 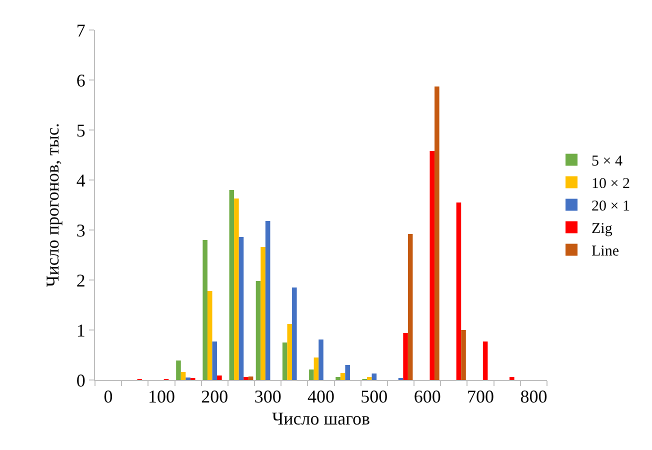 I want to click on x-tick-label: 0, so click(x=108, y=396).